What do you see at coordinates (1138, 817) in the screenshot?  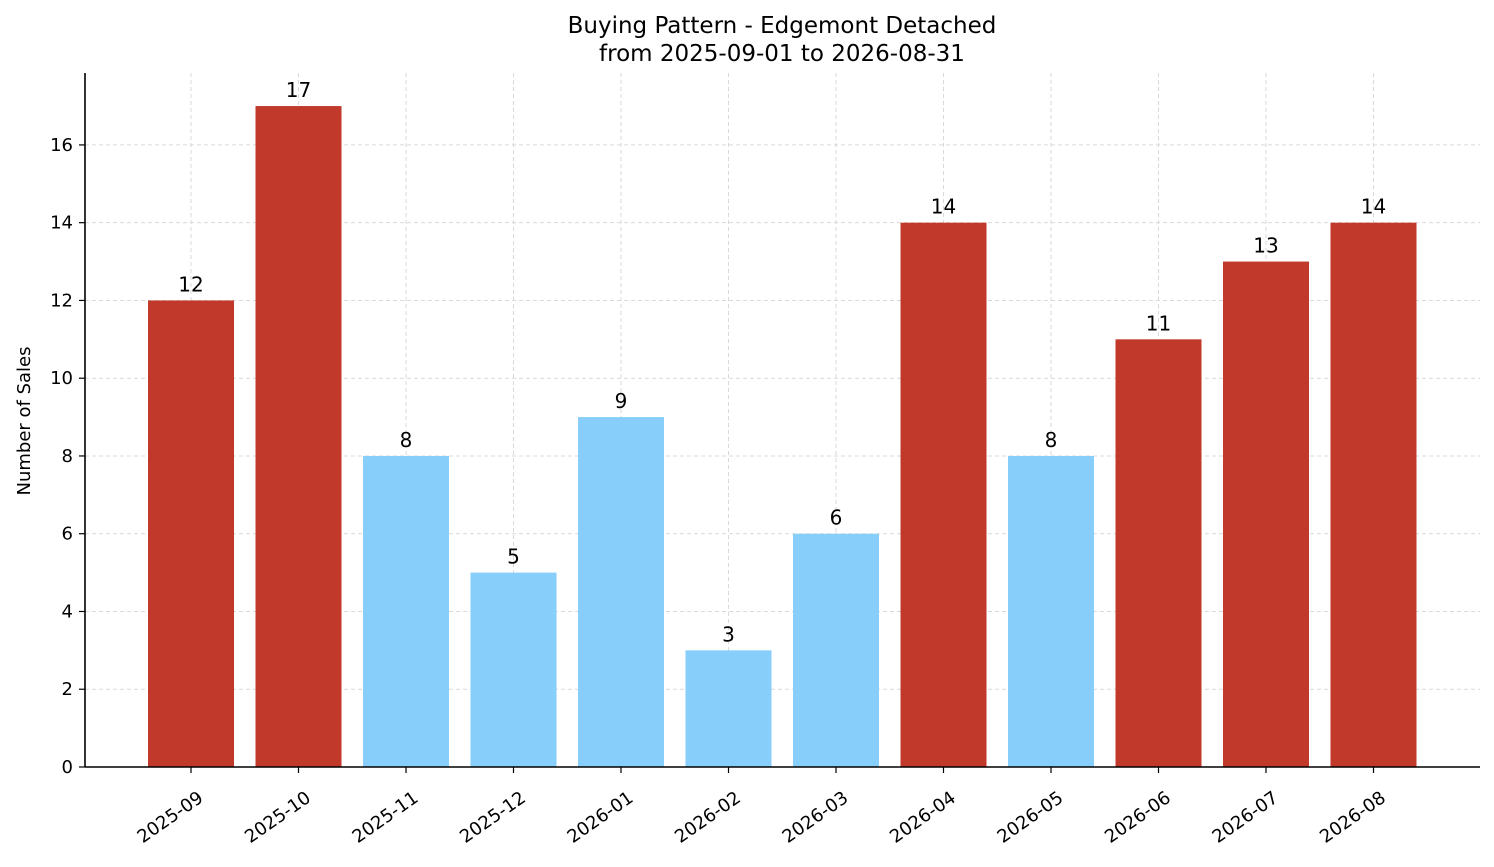 I see `x-tick-label: 2026-06` at bounding box center [1138, 817].